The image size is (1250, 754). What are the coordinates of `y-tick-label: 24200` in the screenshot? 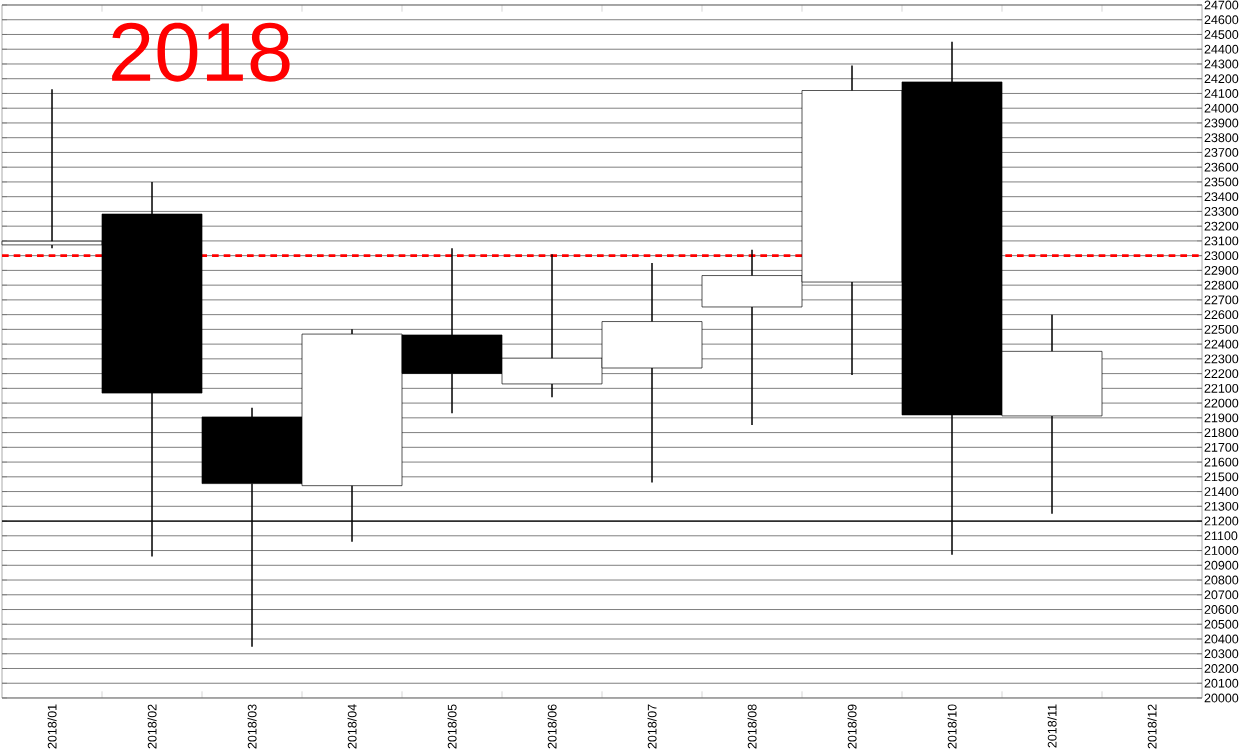 It's located at (1221, 79).